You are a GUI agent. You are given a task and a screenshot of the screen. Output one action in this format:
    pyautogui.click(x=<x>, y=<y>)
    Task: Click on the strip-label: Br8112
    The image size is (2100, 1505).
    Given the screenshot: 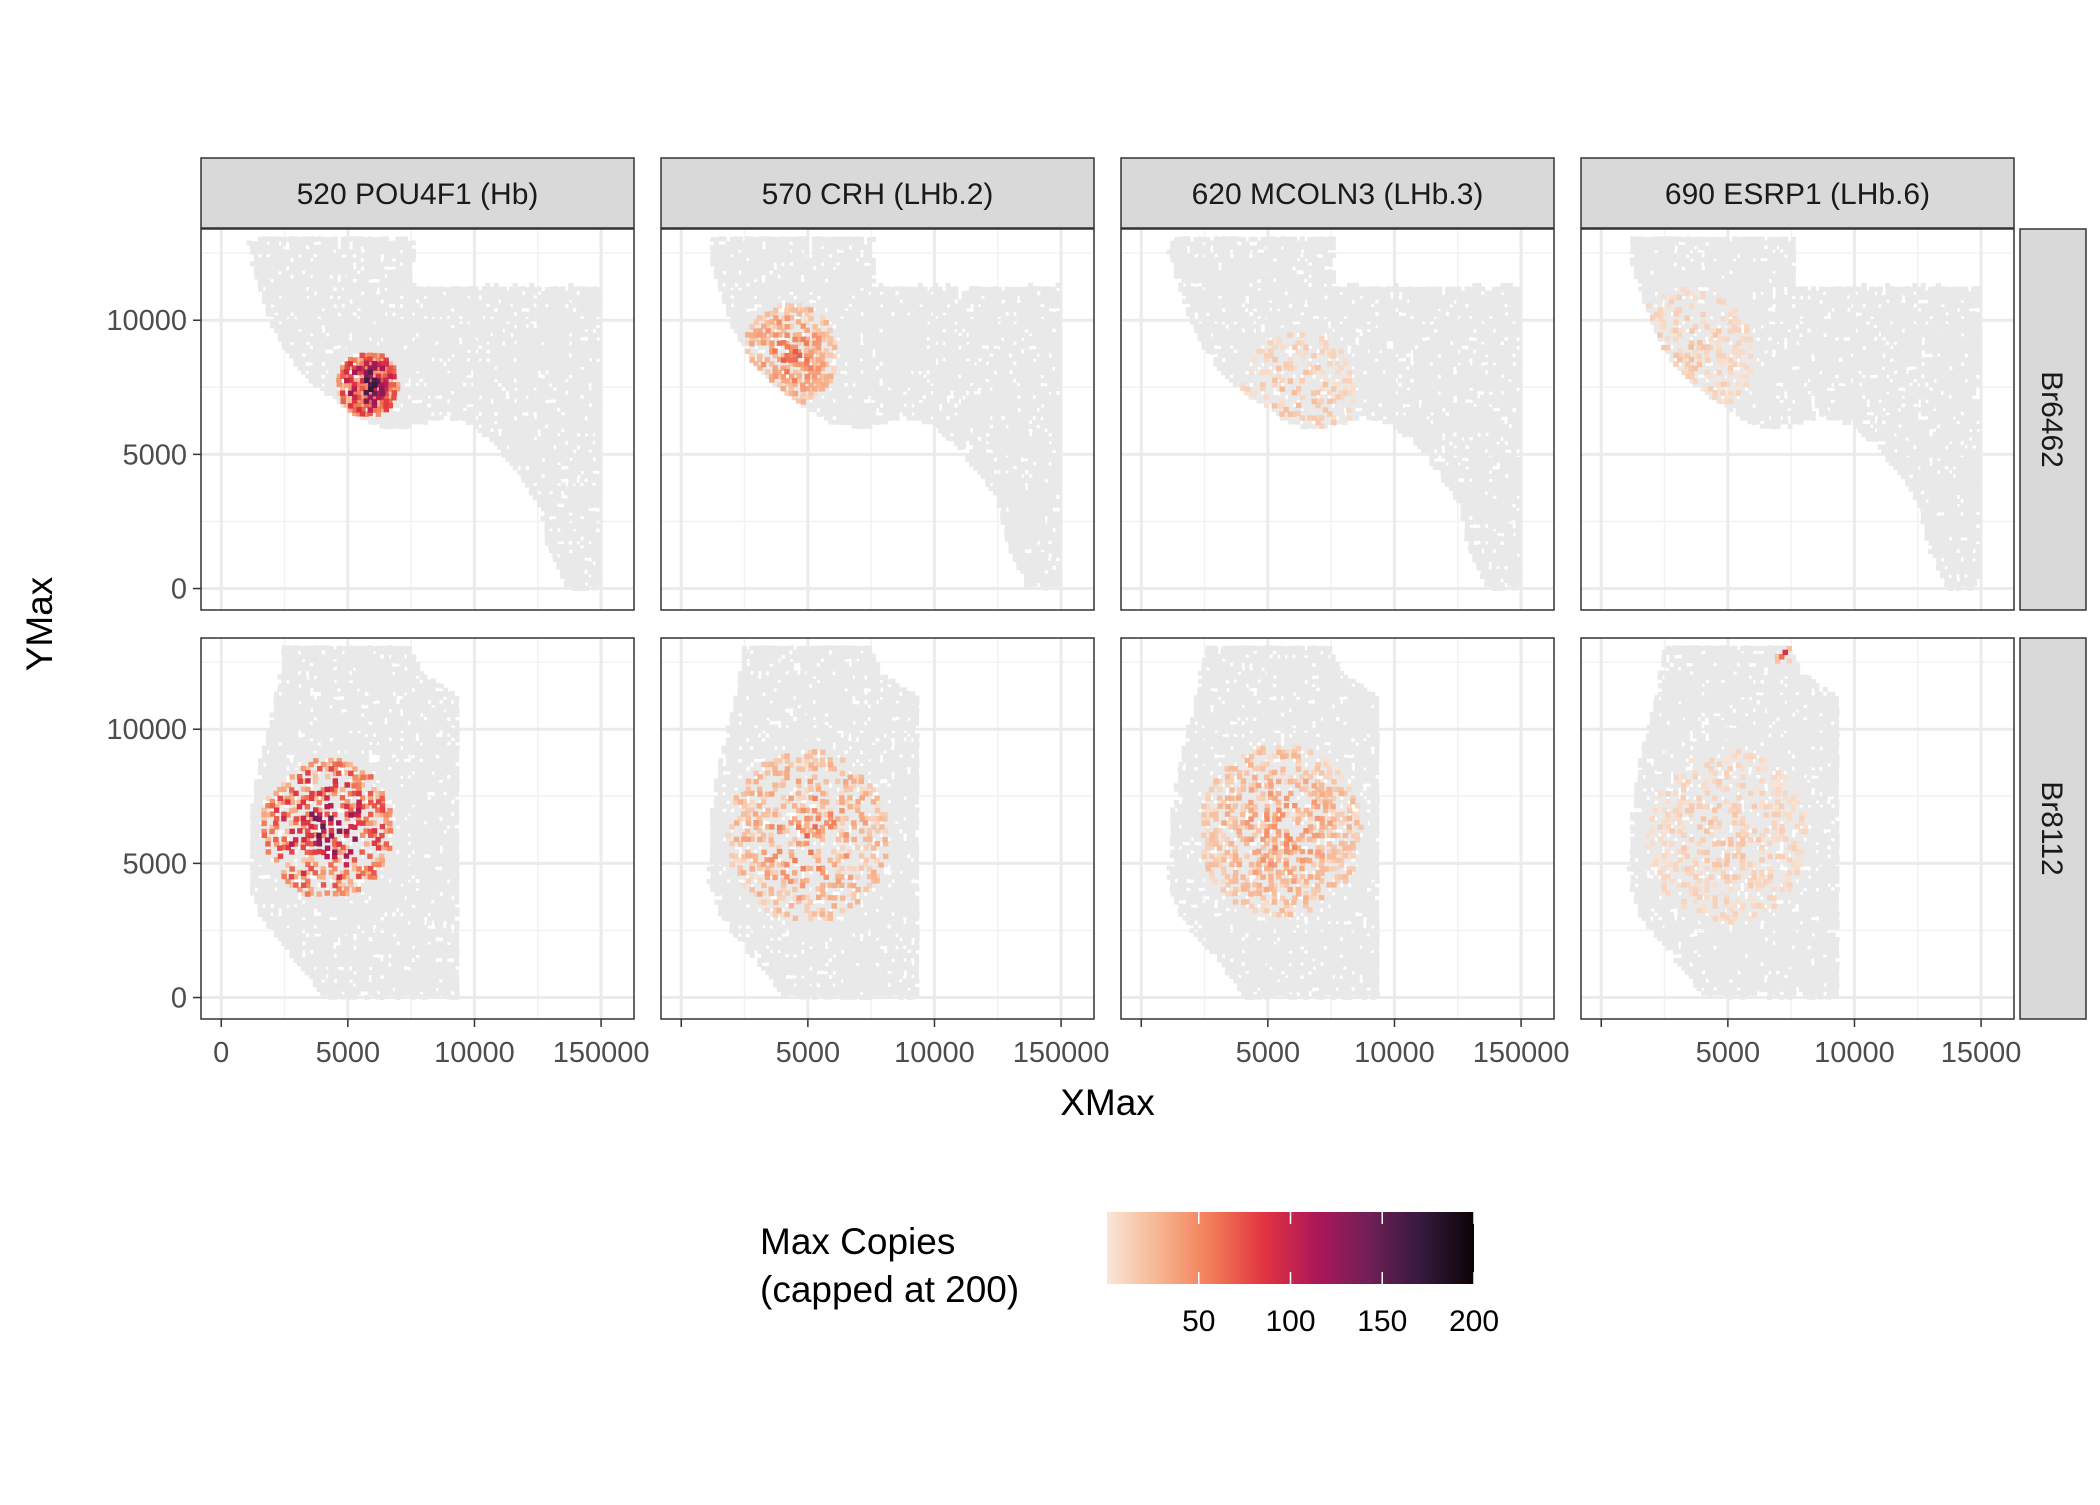 What is the action you would take?
    pyautogui.click(x=2051, y=828)
    